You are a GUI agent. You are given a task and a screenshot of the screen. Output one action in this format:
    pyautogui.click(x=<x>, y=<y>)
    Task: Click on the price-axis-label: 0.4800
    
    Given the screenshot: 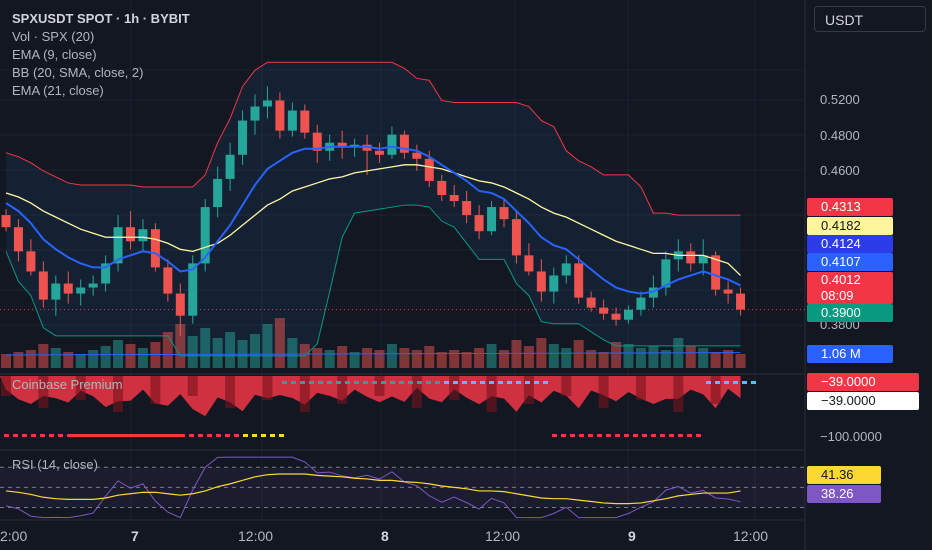 What is the action you would take?
    pyautogui.click(x=840, y=135)
    